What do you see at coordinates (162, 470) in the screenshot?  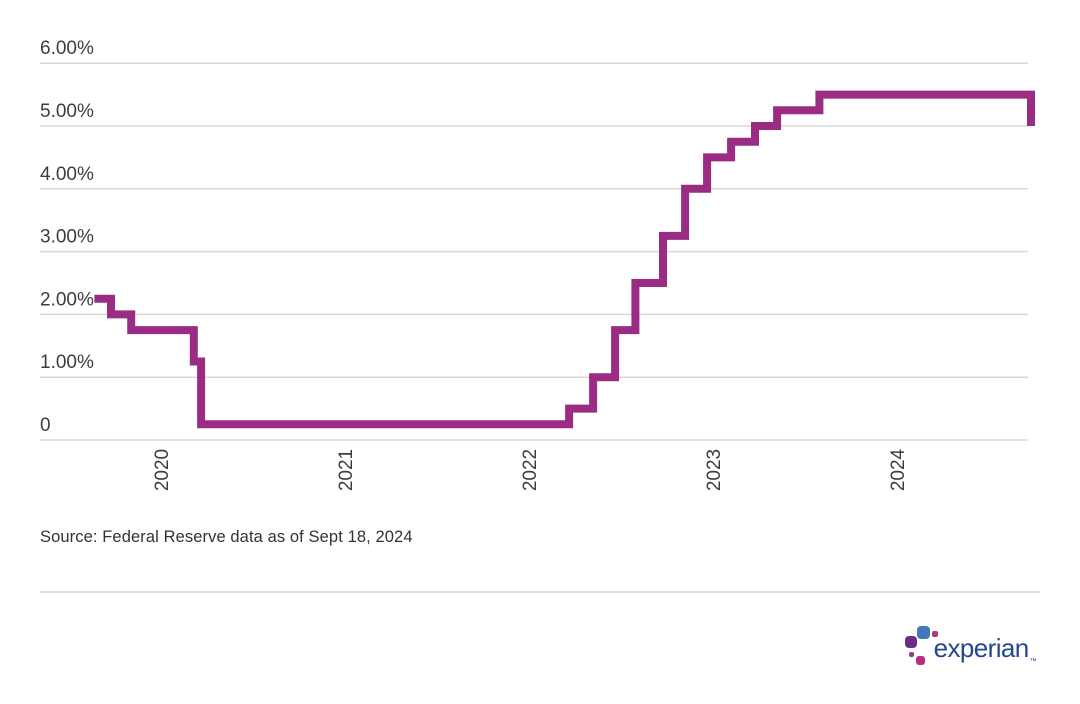 I see `x-axis-label-2020: 2020` at bounding box center [162, 470].